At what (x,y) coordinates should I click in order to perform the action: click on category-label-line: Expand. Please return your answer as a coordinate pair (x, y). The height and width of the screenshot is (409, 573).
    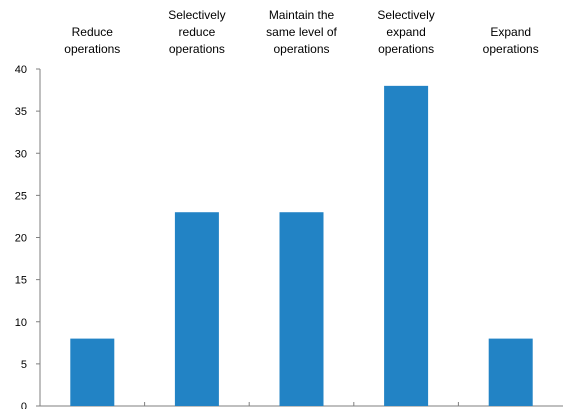
    Looking at the image, I should click on (510, 32).